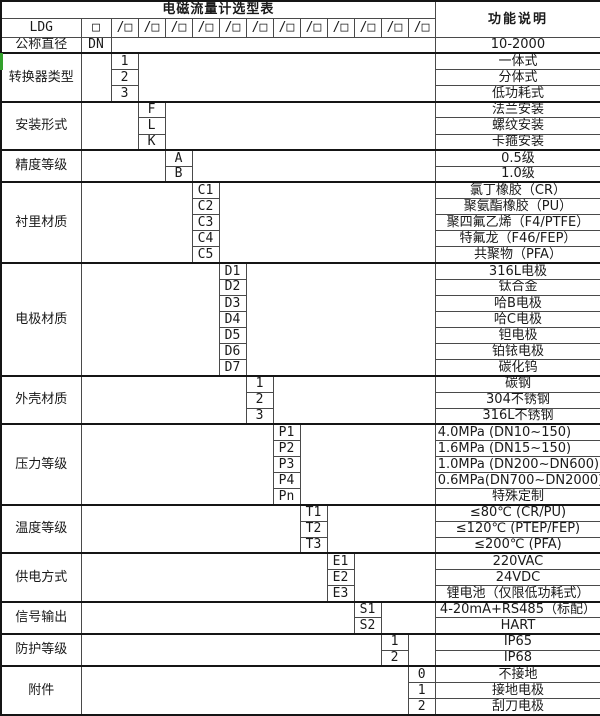 Image resolution: width=600 pixels, height=716 pixels. What do you see at coordinates (259, 416) in the screenshot?
I see `housing-material-code-3: 3` at bounding box center [259, 416].